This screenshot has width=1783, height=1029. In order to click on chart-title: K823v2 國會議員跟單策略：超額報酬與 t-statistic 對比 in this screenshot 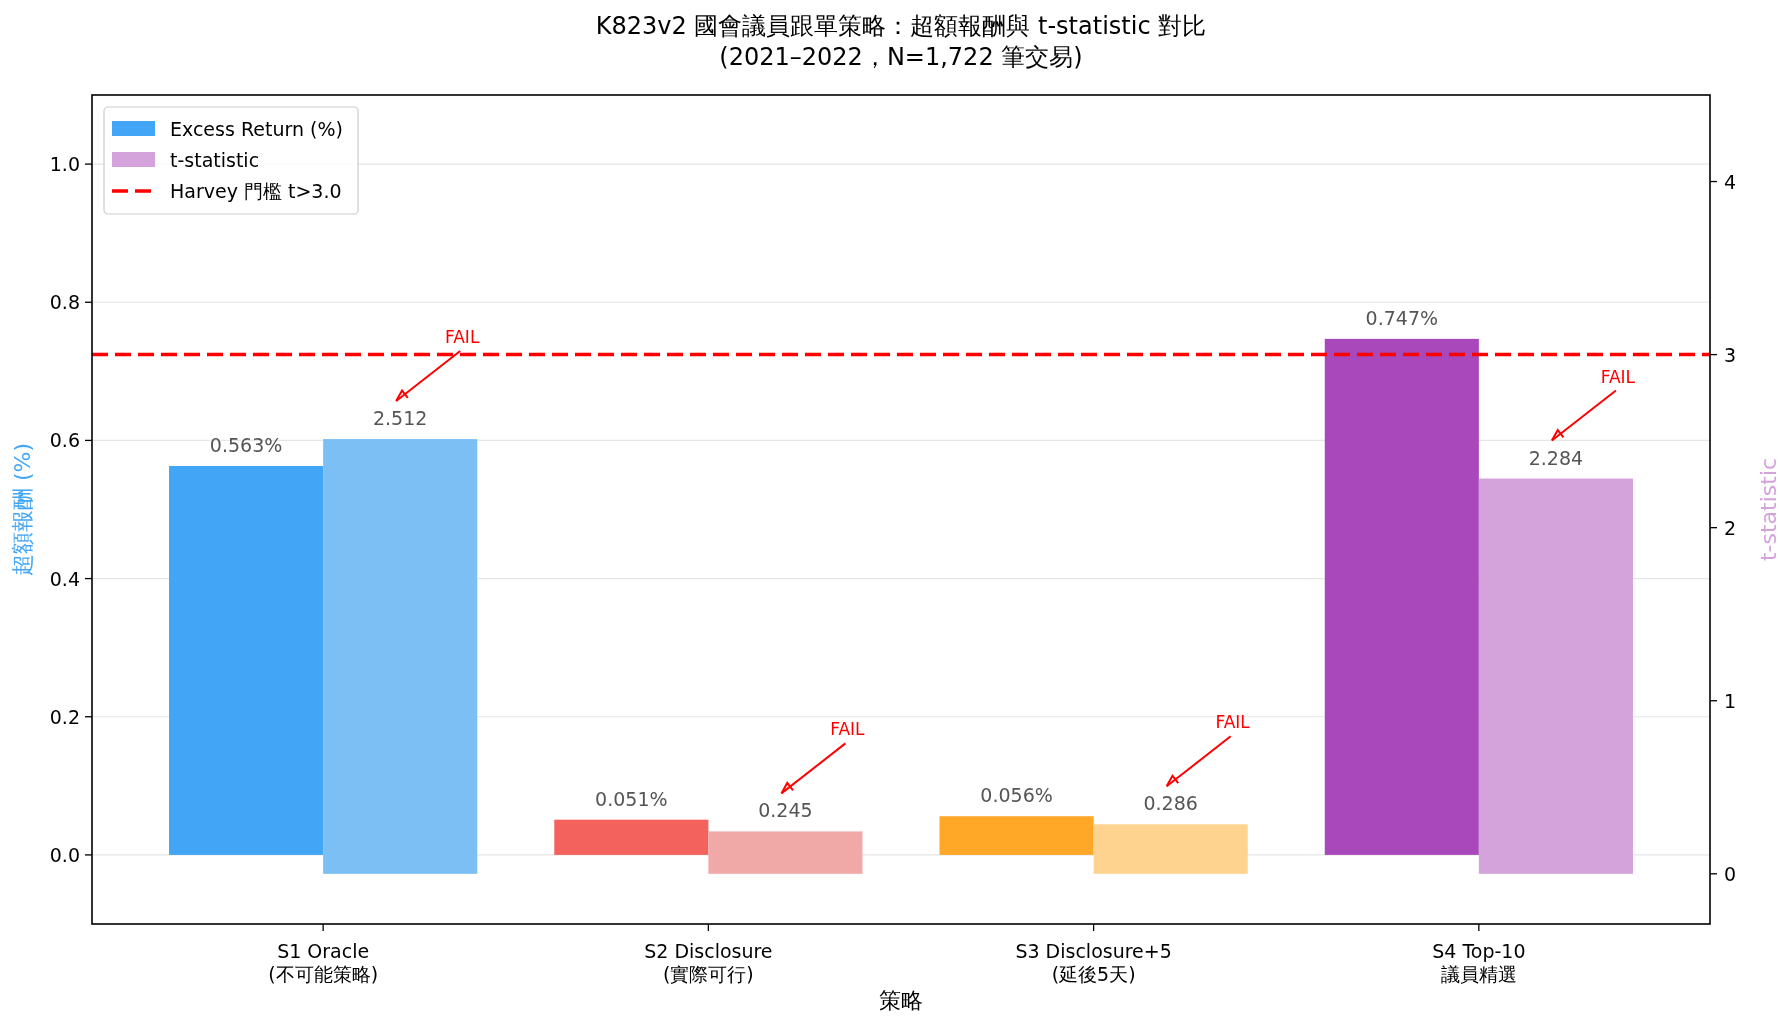, I will do `click(901, 26)`.